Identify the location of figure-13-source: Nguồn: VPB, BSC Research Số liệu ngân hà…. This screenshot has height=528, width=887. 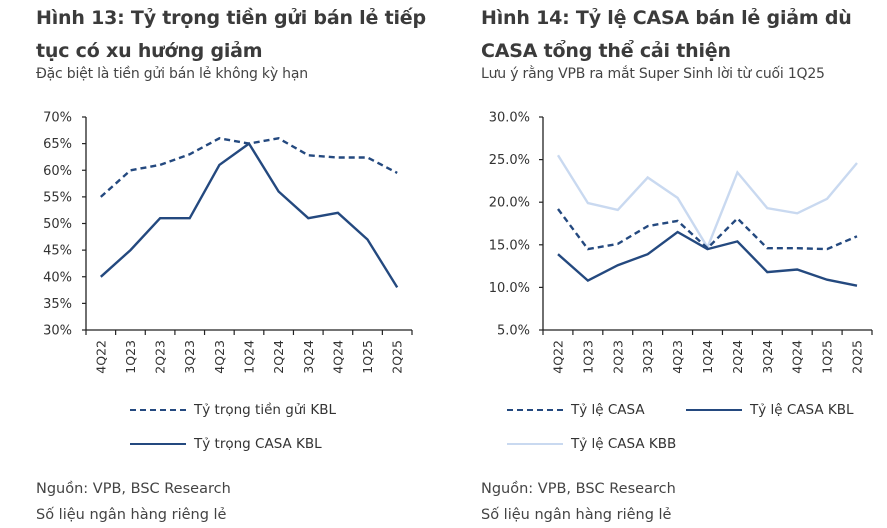
(133, 502).